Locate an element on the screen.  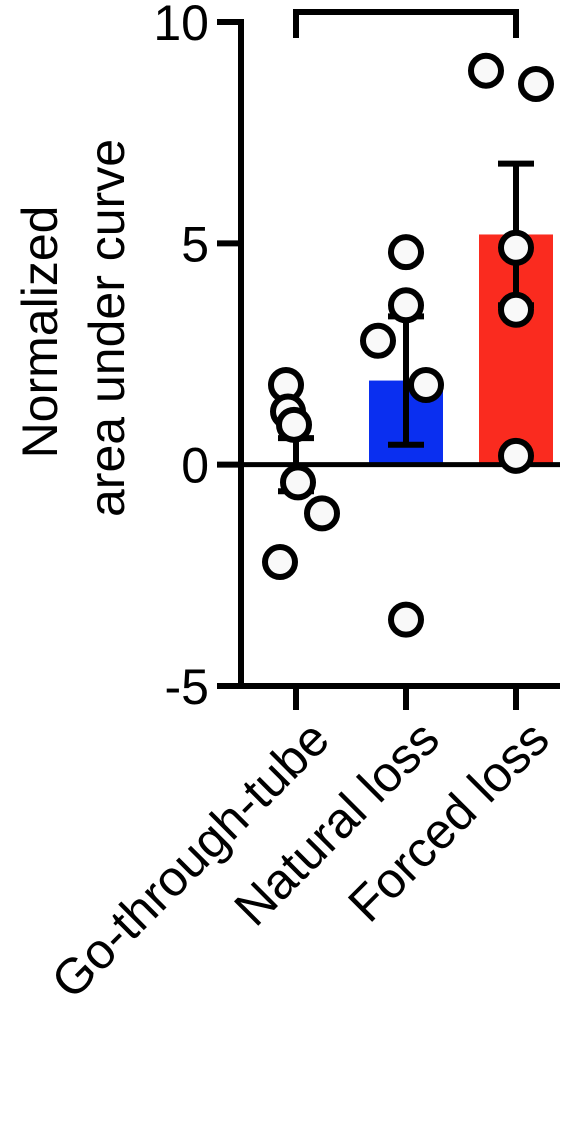
y-tick-label-0: -5 is located at coordinates (187, 687).